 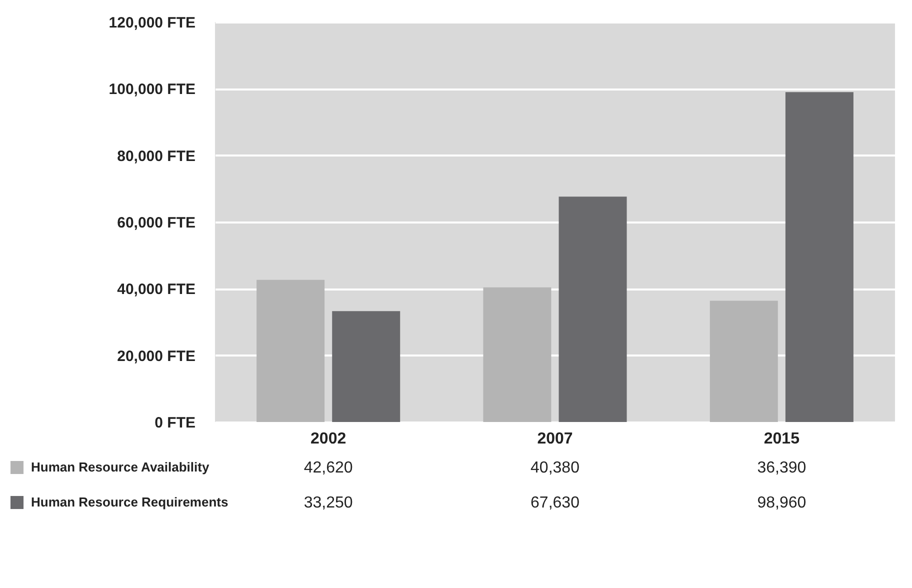 I want to click on y-tick-label: 40,000 FTE, so click(x=156, y=289).